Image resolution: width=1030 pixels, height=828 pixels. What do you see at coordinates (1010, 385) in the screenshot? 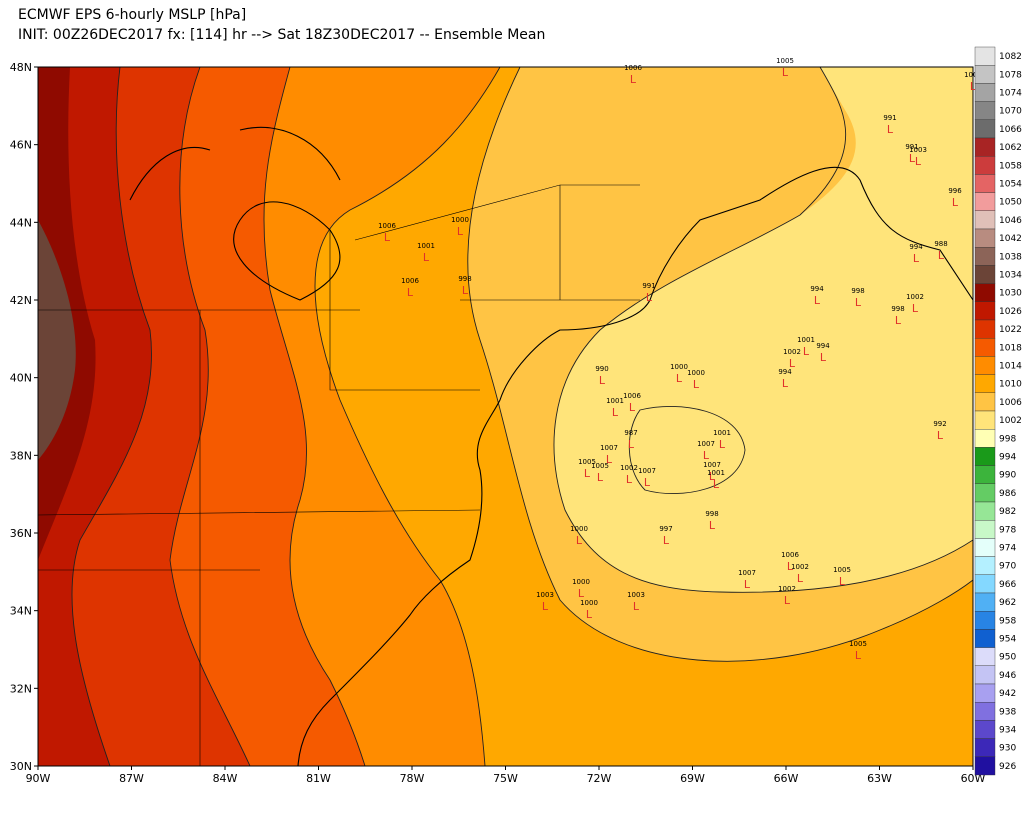
I see `colorbar-label: 1010` at bounding box center [1010, 385].